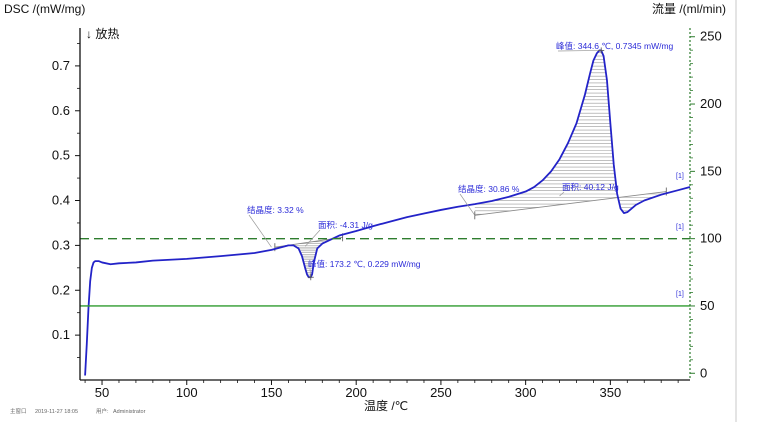 Image resolution: width=765 pixels, height=422 pixels. Describe the element at coordinates (44, 9) in the screenshot. I see `y-axis-title: DSC /(mW/mg)` at that location.